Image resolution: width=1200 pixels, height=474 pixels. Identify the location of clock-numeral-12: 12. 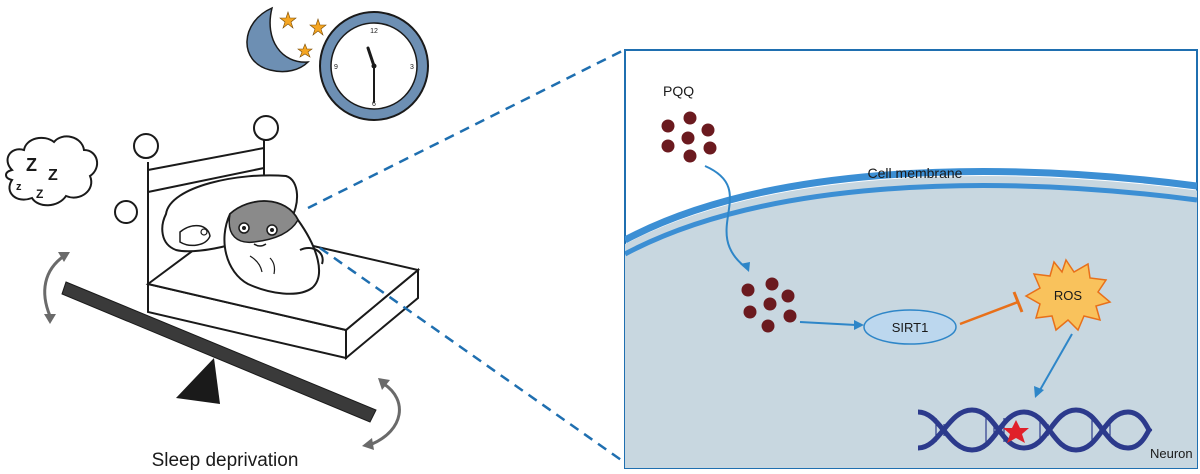
(374, 31).